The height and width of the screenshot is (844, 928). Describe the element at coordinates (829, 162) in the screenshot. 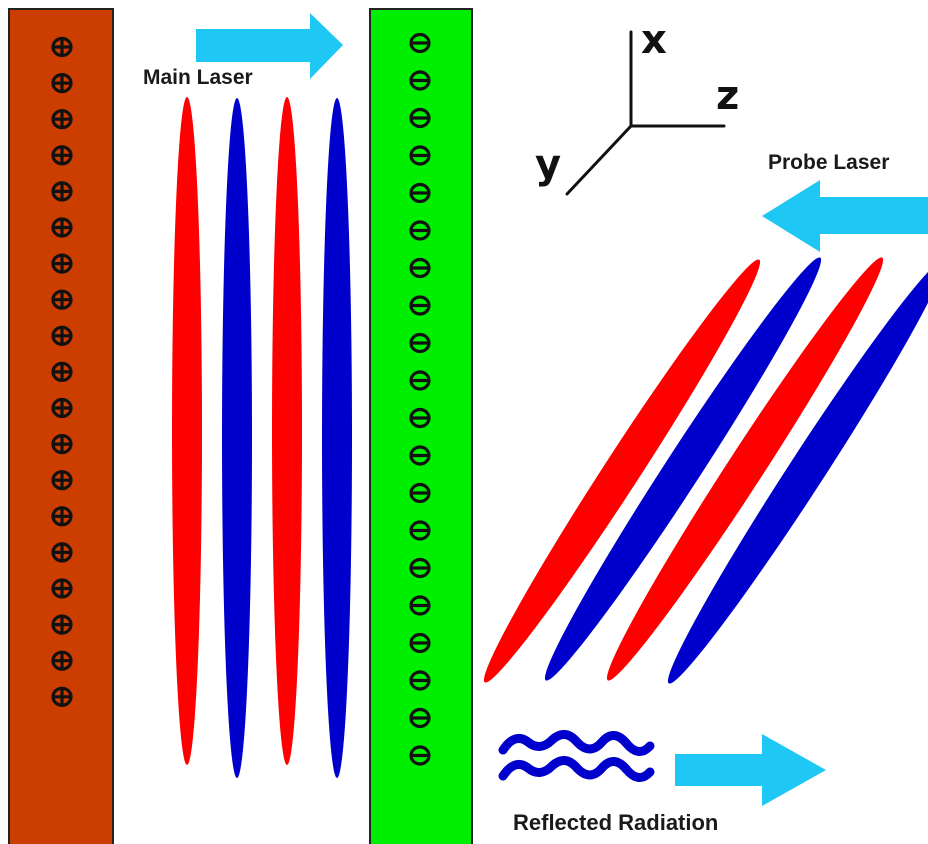

I see `probe-laser-label: Probe Laser` at that location.